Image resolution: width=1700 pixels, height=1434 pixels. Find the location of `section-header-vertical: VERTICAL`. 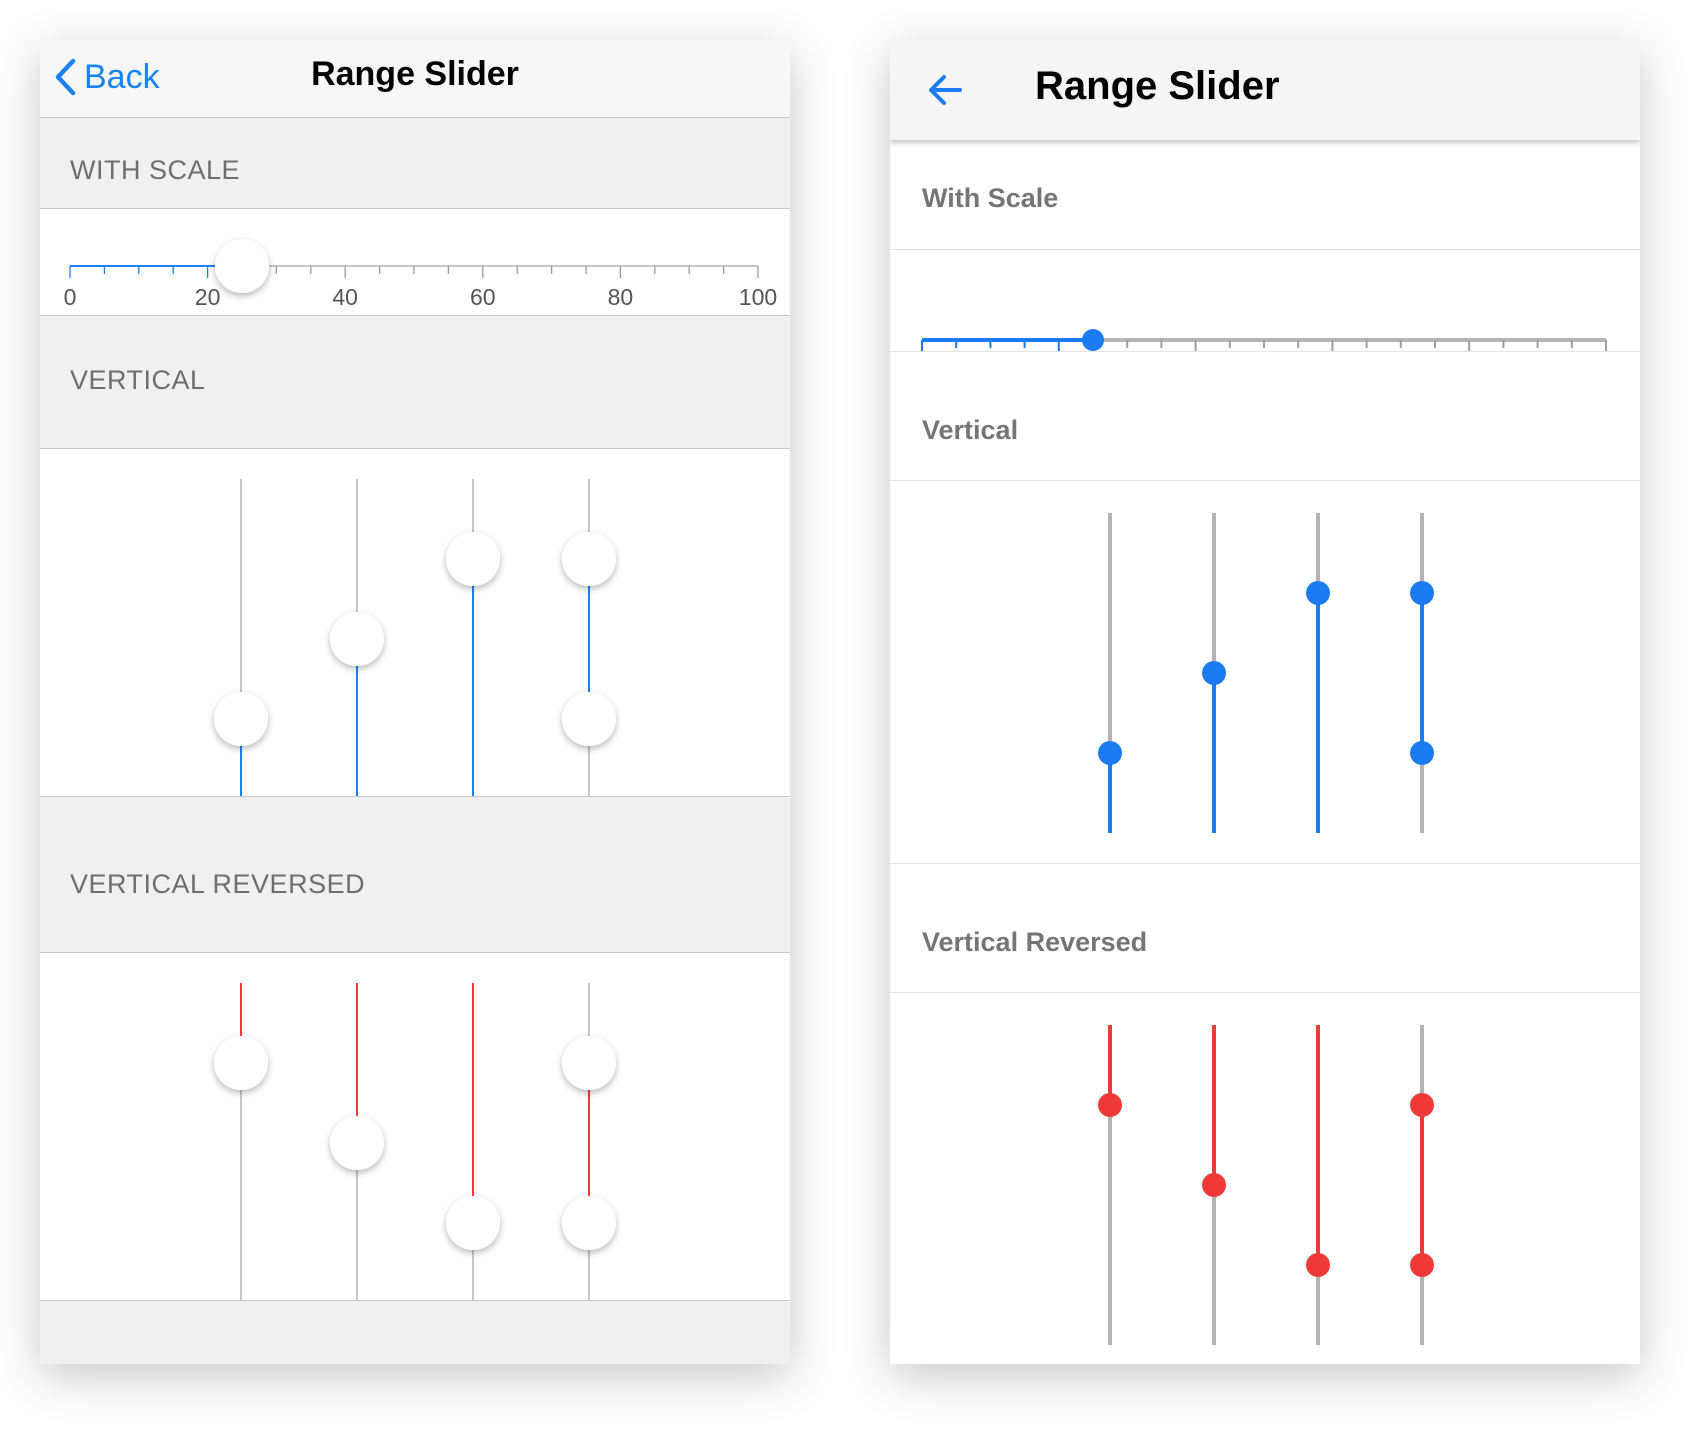

section-header-vertical: VERTICAL is located at coordinates (138, 380).